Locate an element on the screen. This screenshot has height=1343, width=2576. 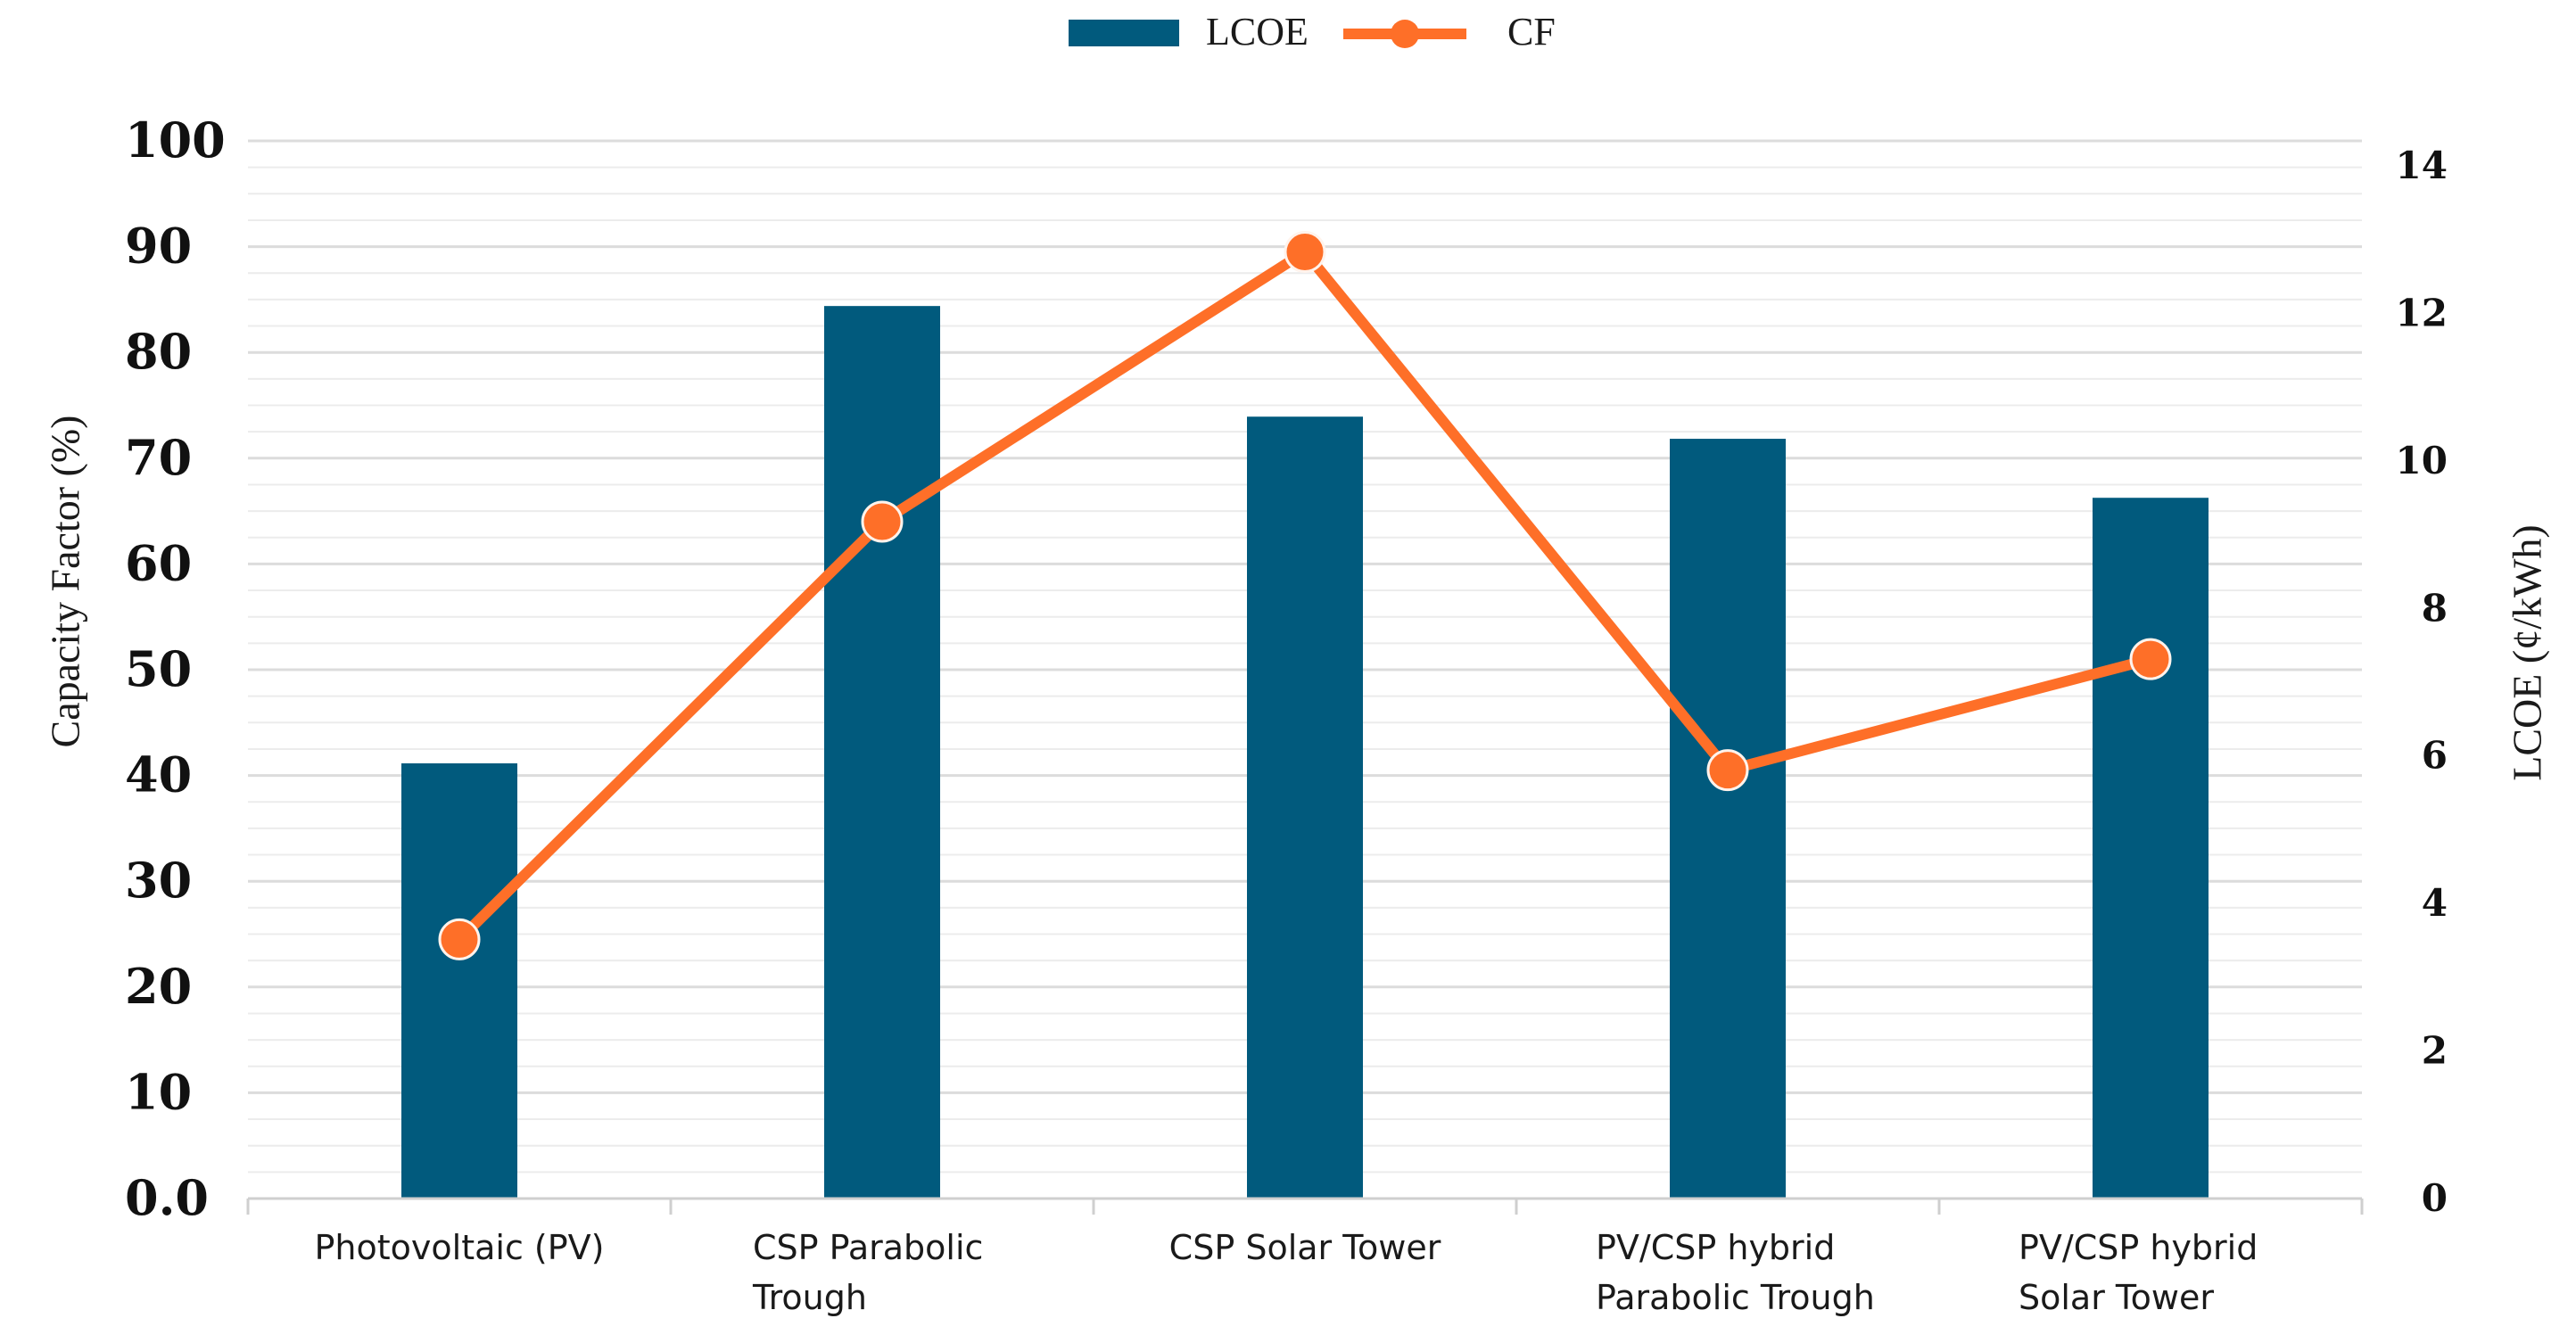
right-tick-label: 2 is located at coordinates (2435, 1051).